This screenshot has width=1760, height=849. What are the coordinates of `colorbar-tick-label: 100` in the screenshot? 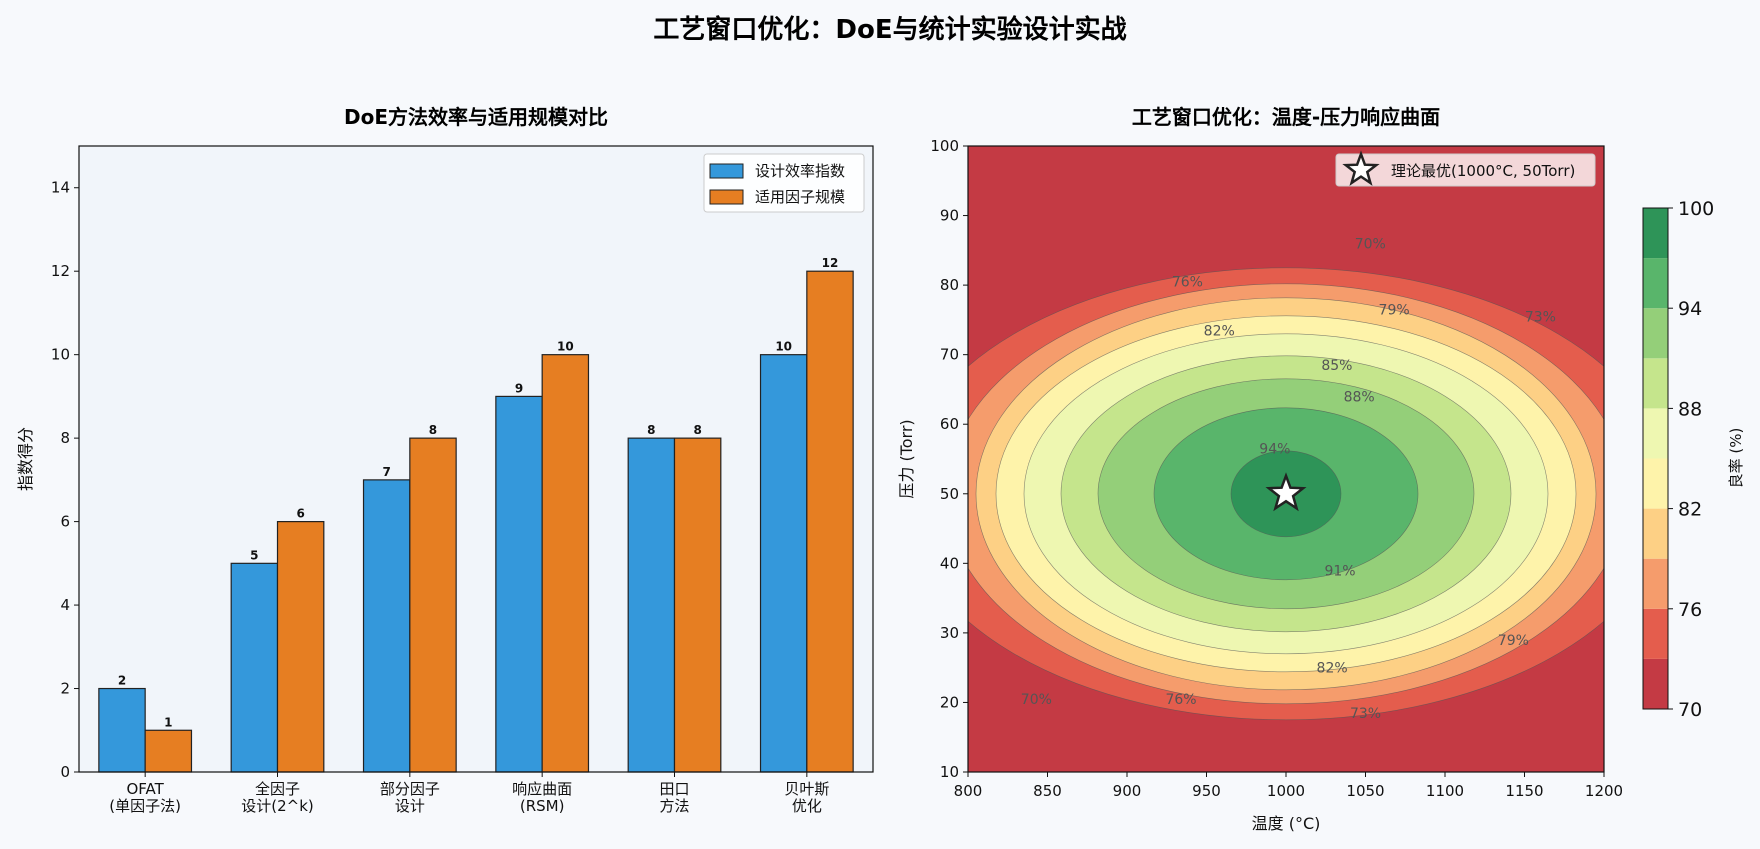 It's located at (1696, 209).